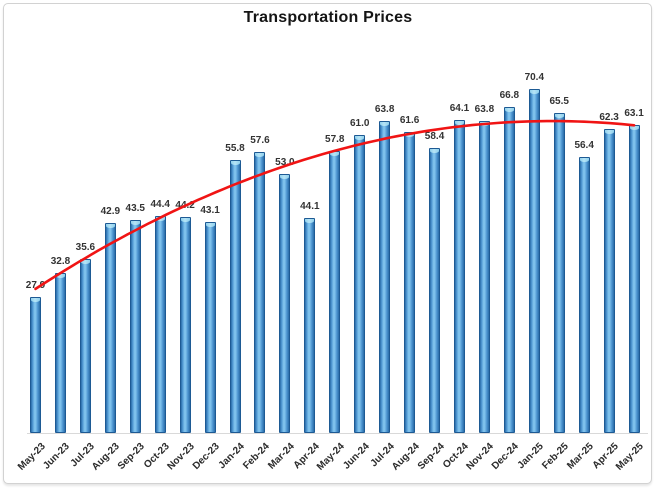 The image size is (656, 489). What do you see at coordinates (181, 457) in the screenshot?
I see `x-axis-label: Nov-23` at bounding box center [181, 457].